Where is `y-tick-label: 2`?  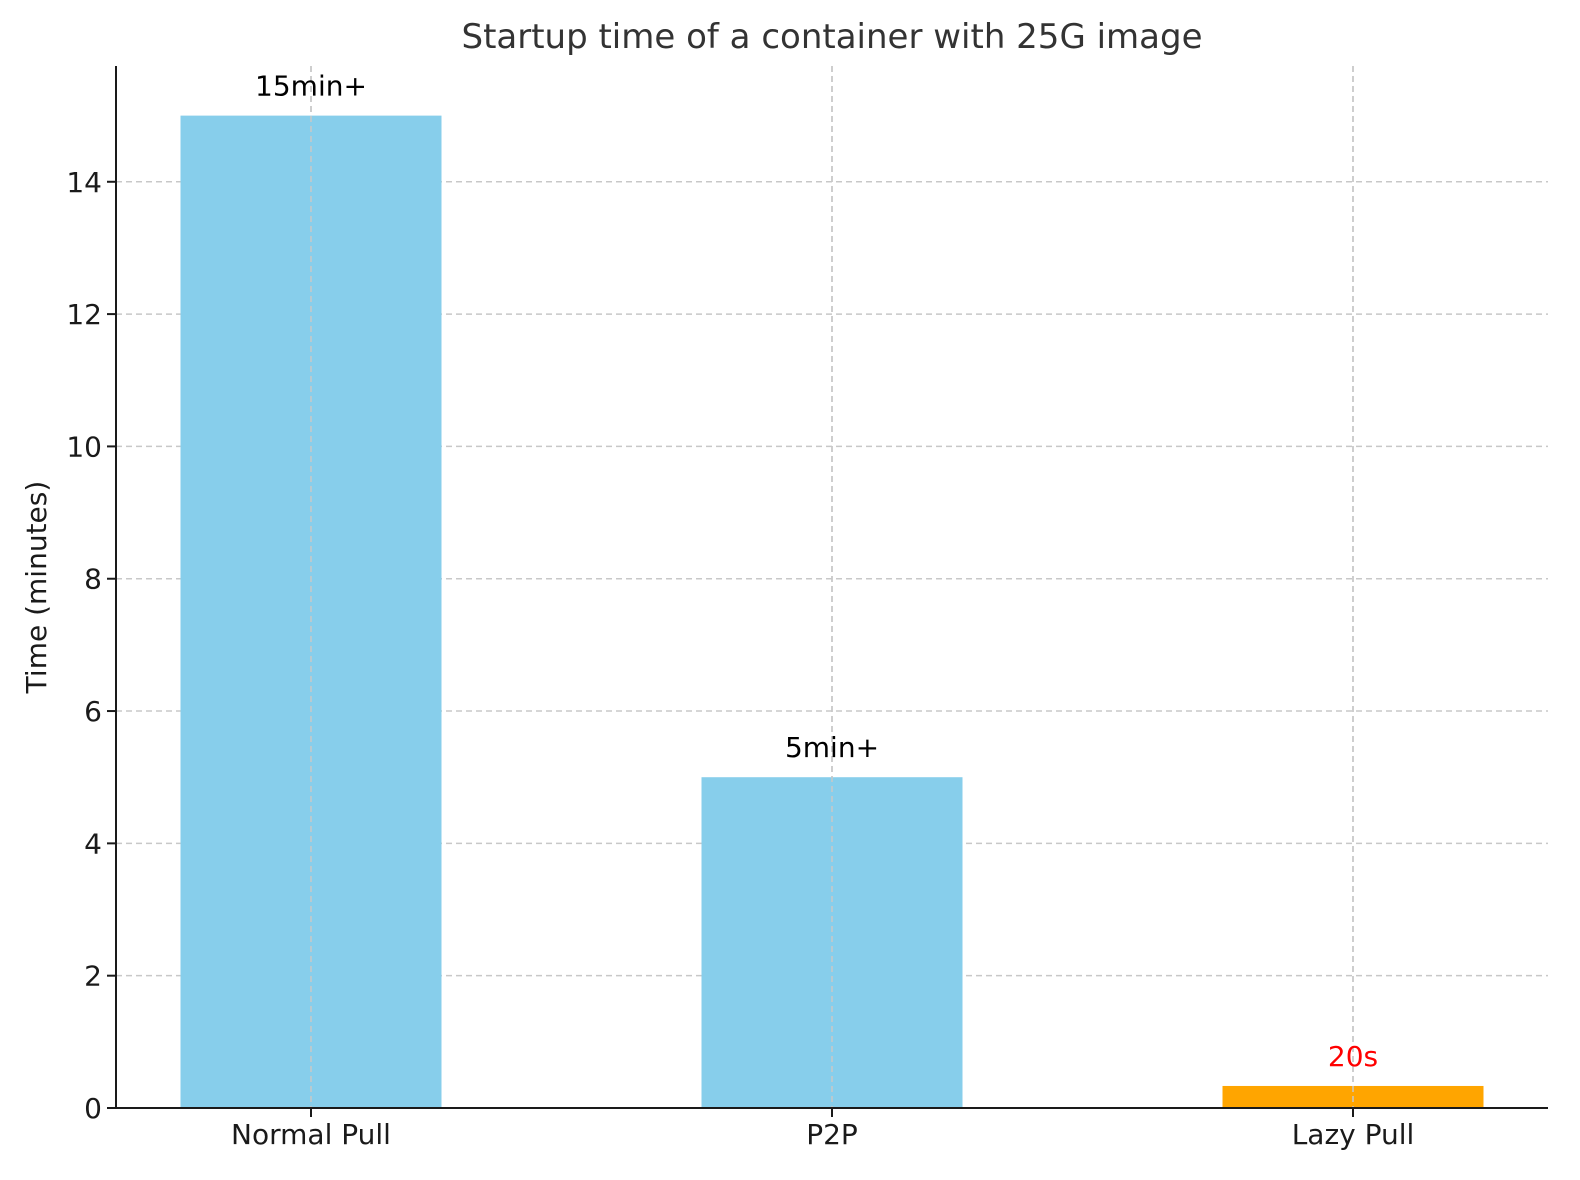 y-tick-label: 2 is located at coordinates (93, 976).